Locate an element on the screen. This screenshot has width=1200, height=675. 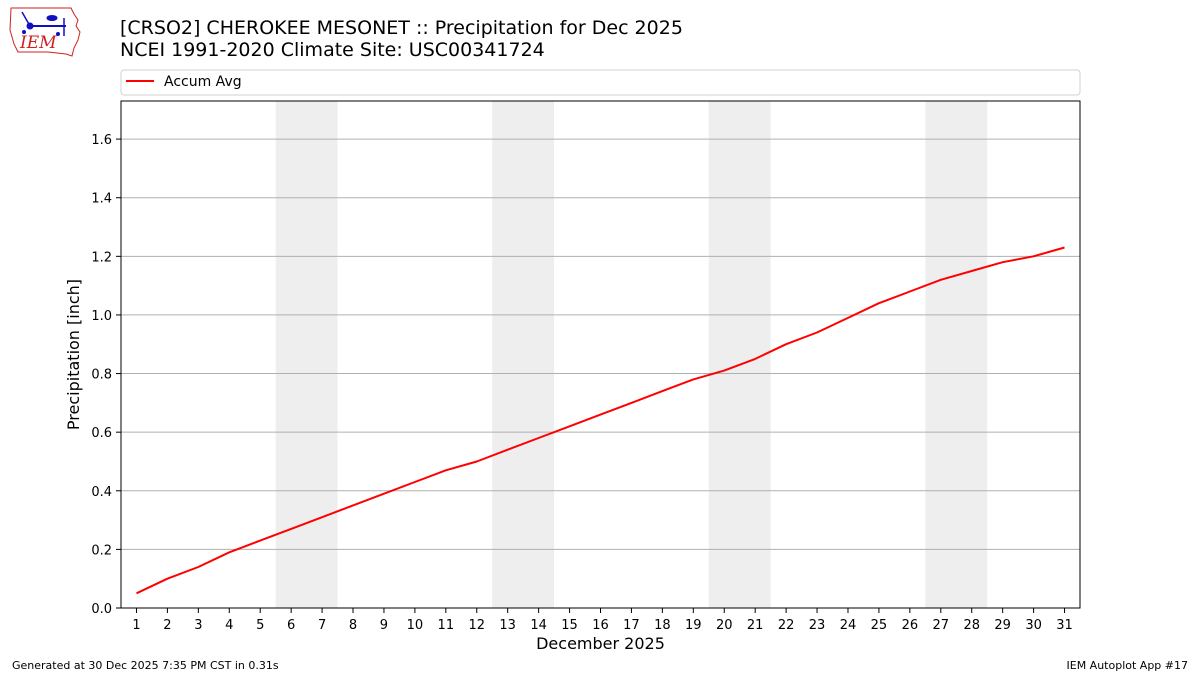
y-tick-label: 0.8 is located at coordinates (101, 375).